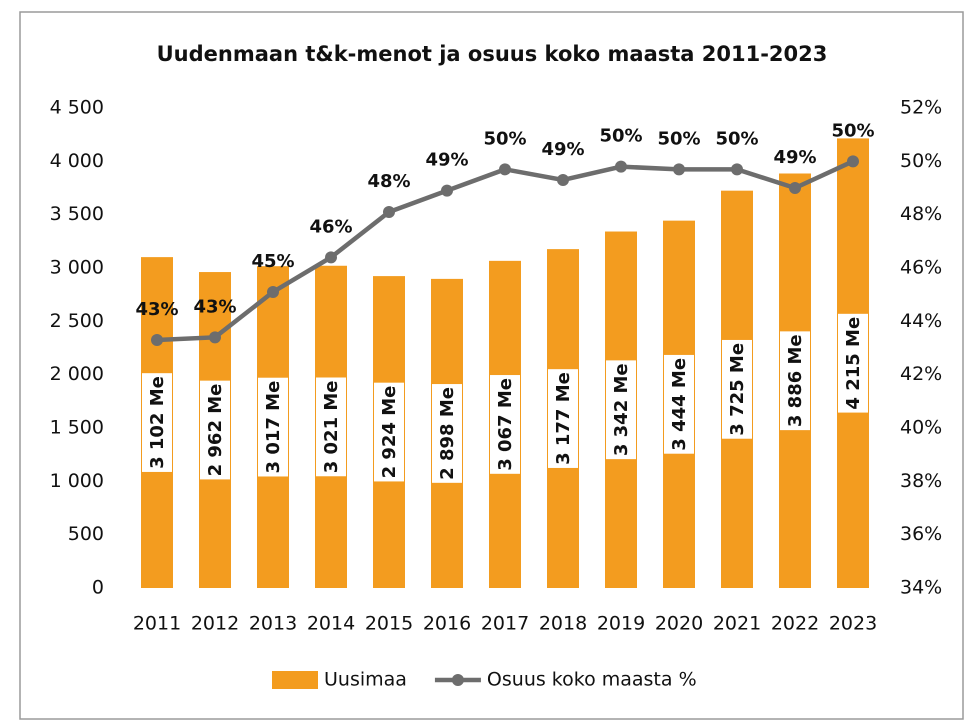  I want to click on legend-swatch-point, so click(457, 680).